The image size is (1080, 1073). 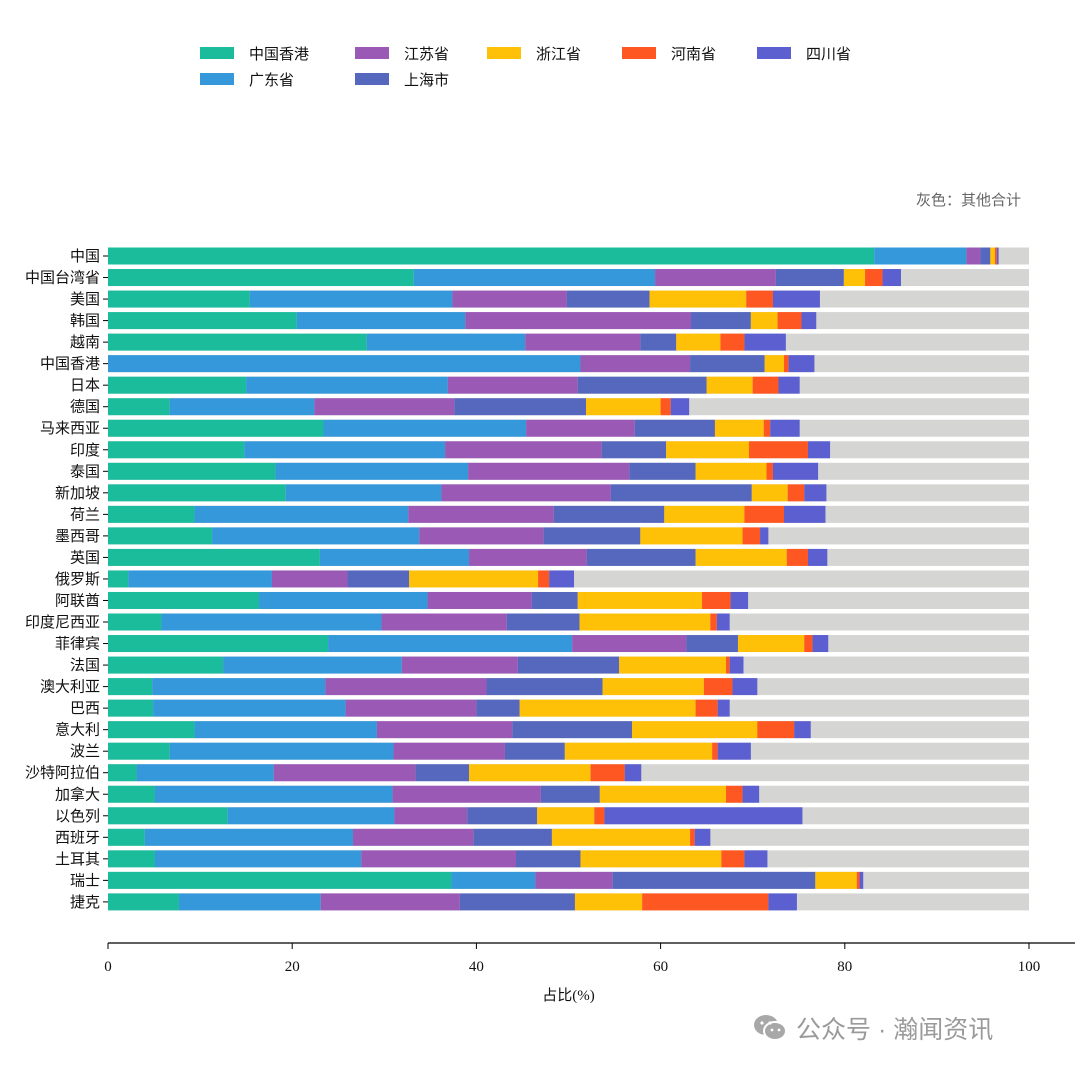 I want to click on wechat-icon, so click(x=770, y=1028).